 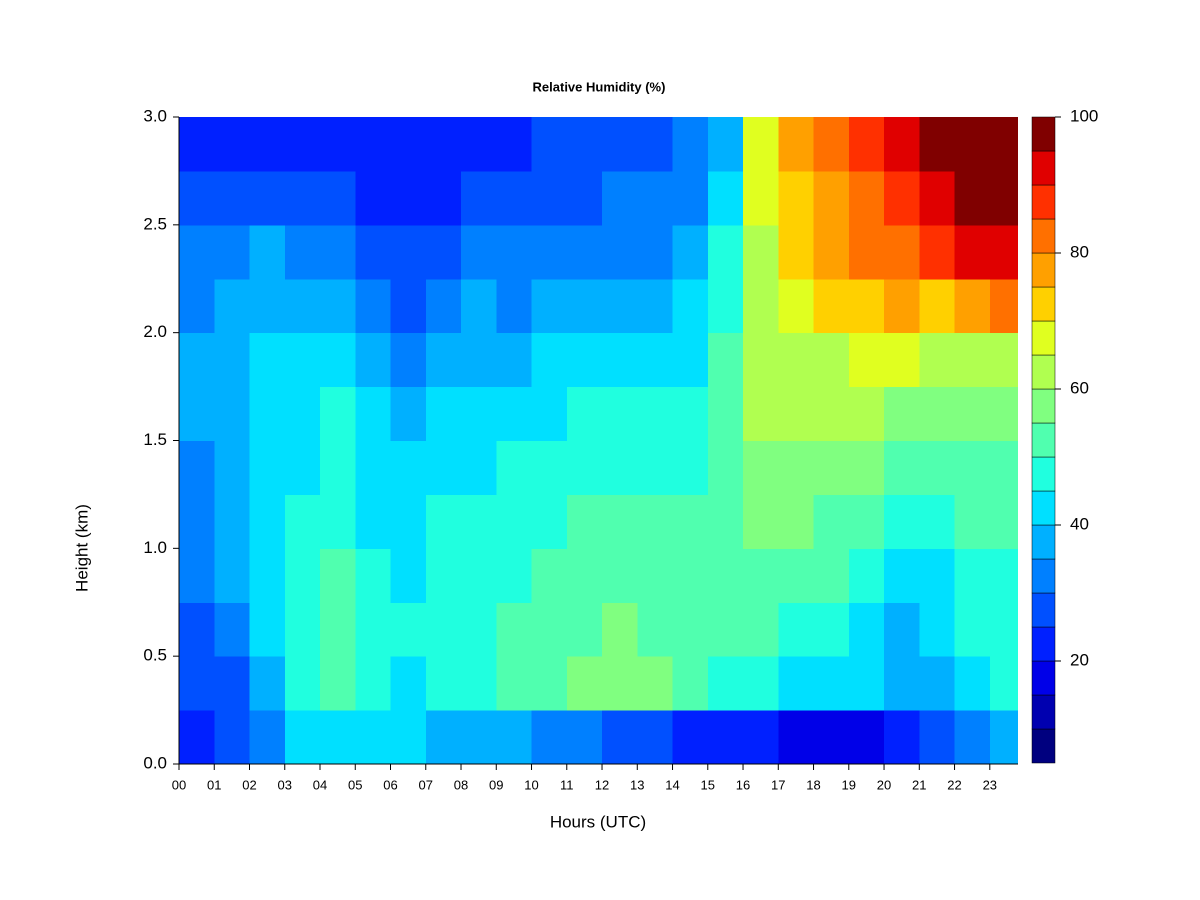 What do you see at coordinates (599, 86) in the screenshot?
I see `chart-title: Relative Humidity (%)` at bounding box center [599, 86].